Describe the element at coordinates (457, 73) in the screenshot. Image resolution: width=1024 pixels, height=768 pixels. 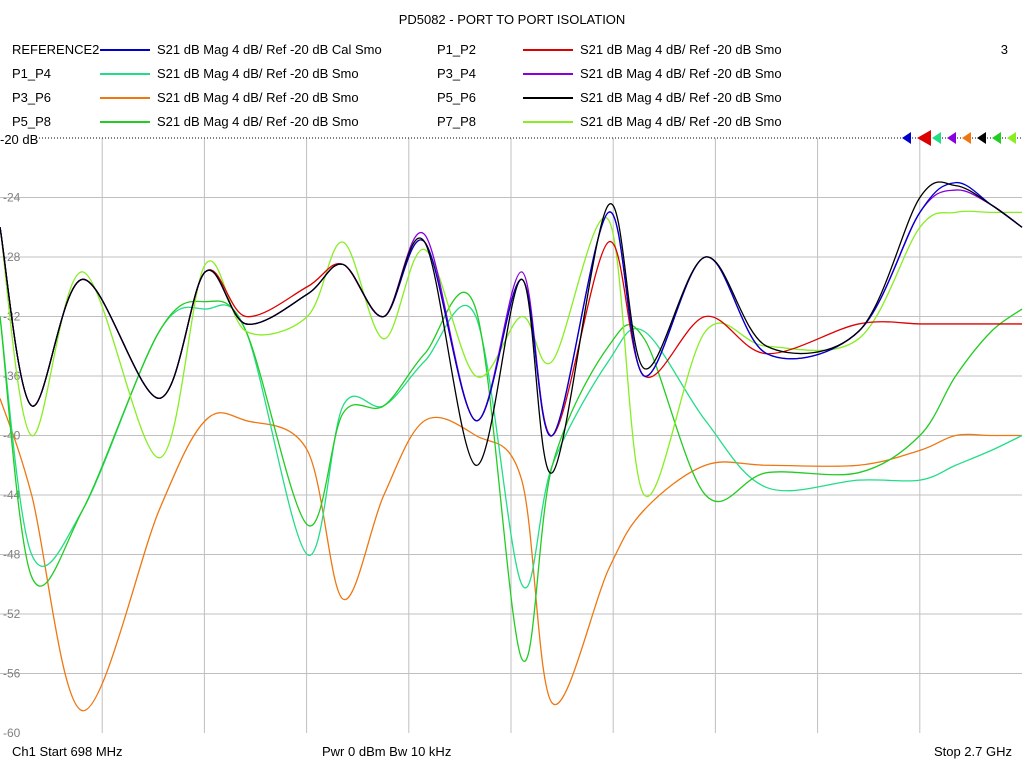
I see `legend-series-name: P3_P4` at that location.